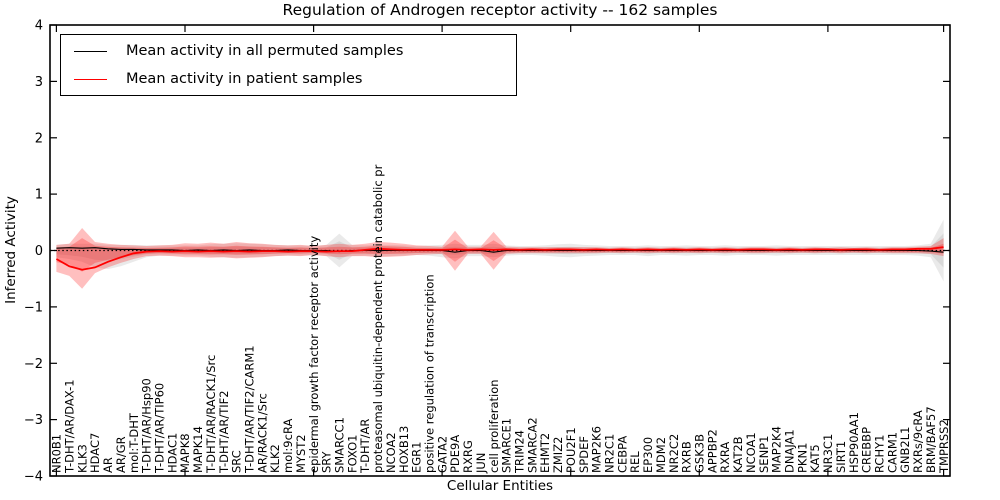 Image resolution: width=1000 pixels, height=500 pixels. Describe the element at coordinates (90, 79) in the screenshot. I see `legend-line-sample-red` at that location.